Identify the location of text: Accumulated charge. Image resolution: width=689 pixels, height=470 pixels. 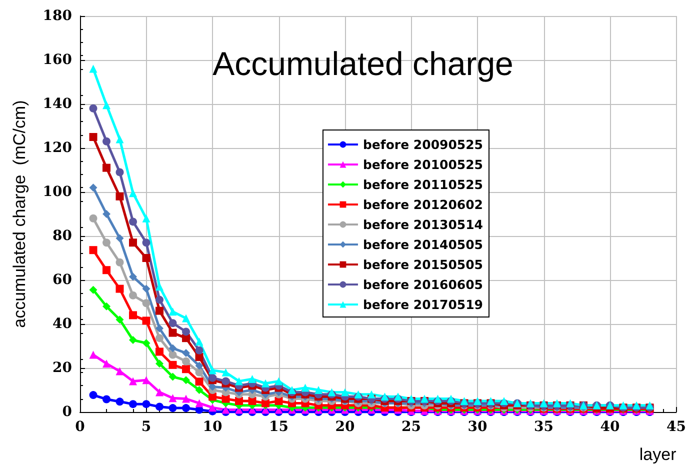
(363, 63).